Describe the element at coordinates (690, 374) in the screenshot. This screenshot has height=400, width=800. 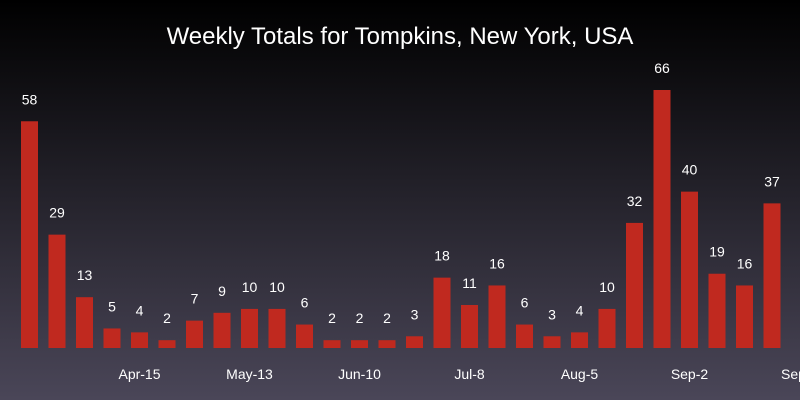
I see `x-tick-label: Sep-2` at that location.